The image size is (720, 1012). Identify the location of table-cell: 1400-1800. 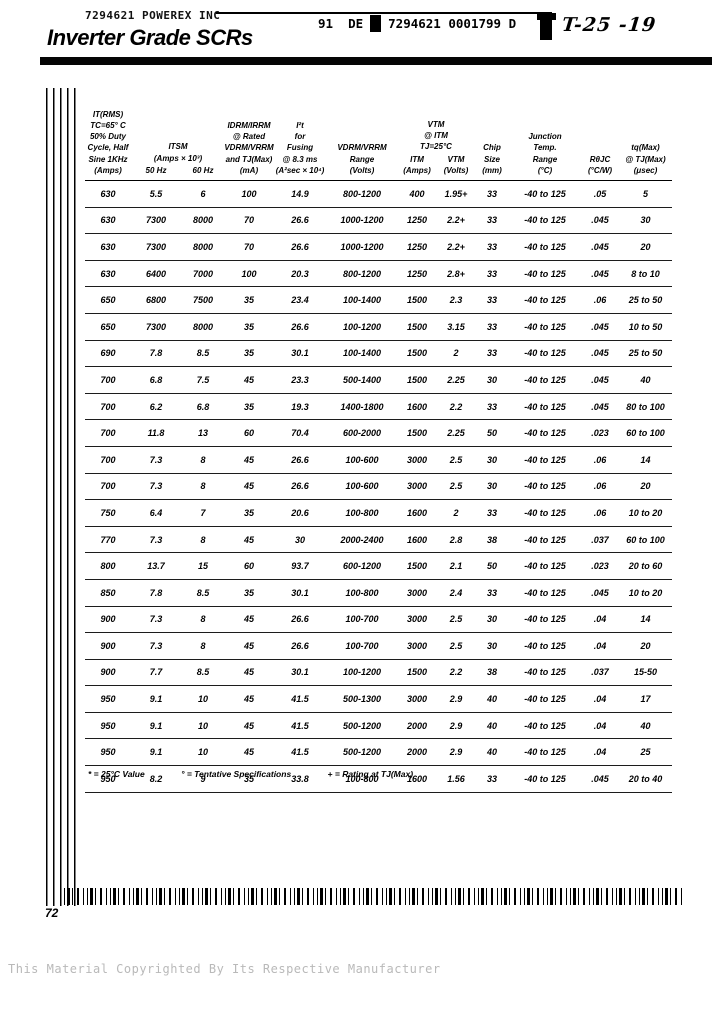
(362, 406).